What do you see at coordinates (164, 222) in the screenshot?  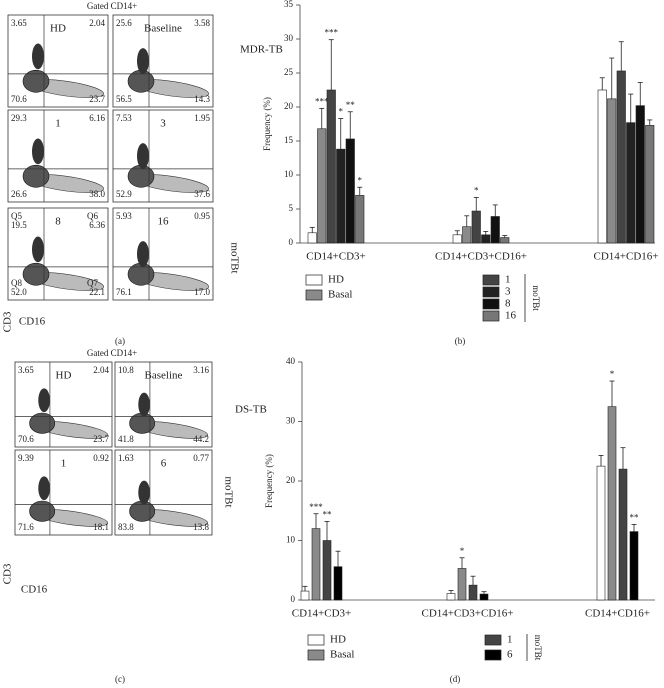 I see `plot-label: 16` at bounding box center [164, 222].